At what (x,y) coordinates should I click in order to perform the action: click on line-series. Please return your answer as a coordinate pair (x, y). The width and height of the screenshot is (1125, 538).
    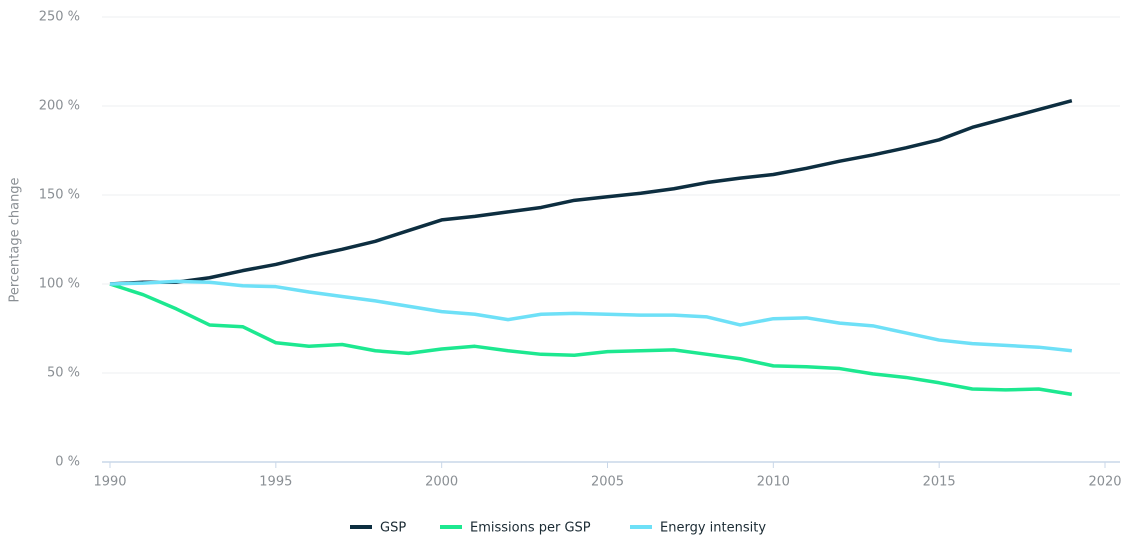
    Looking at the image, I should click on (591, 316).